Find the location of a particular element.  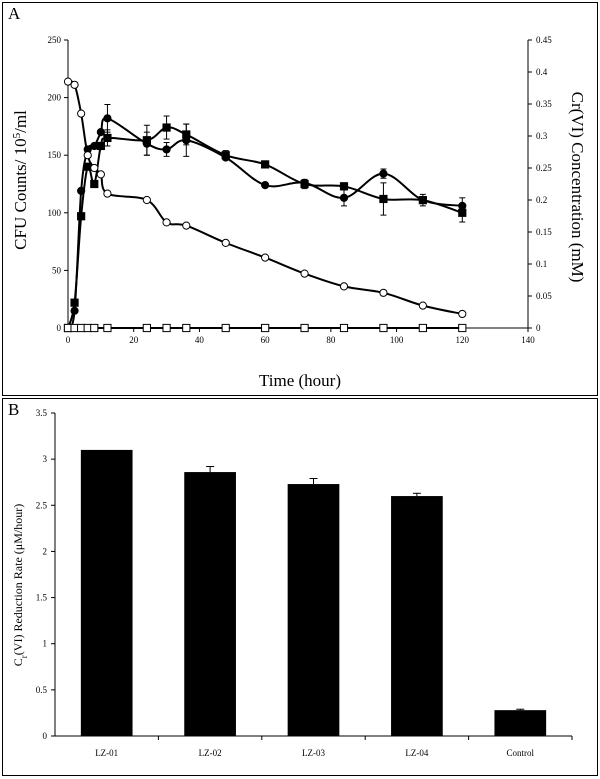

panel-a-x-tick-label: 80 is located at coordinates (331, 340).